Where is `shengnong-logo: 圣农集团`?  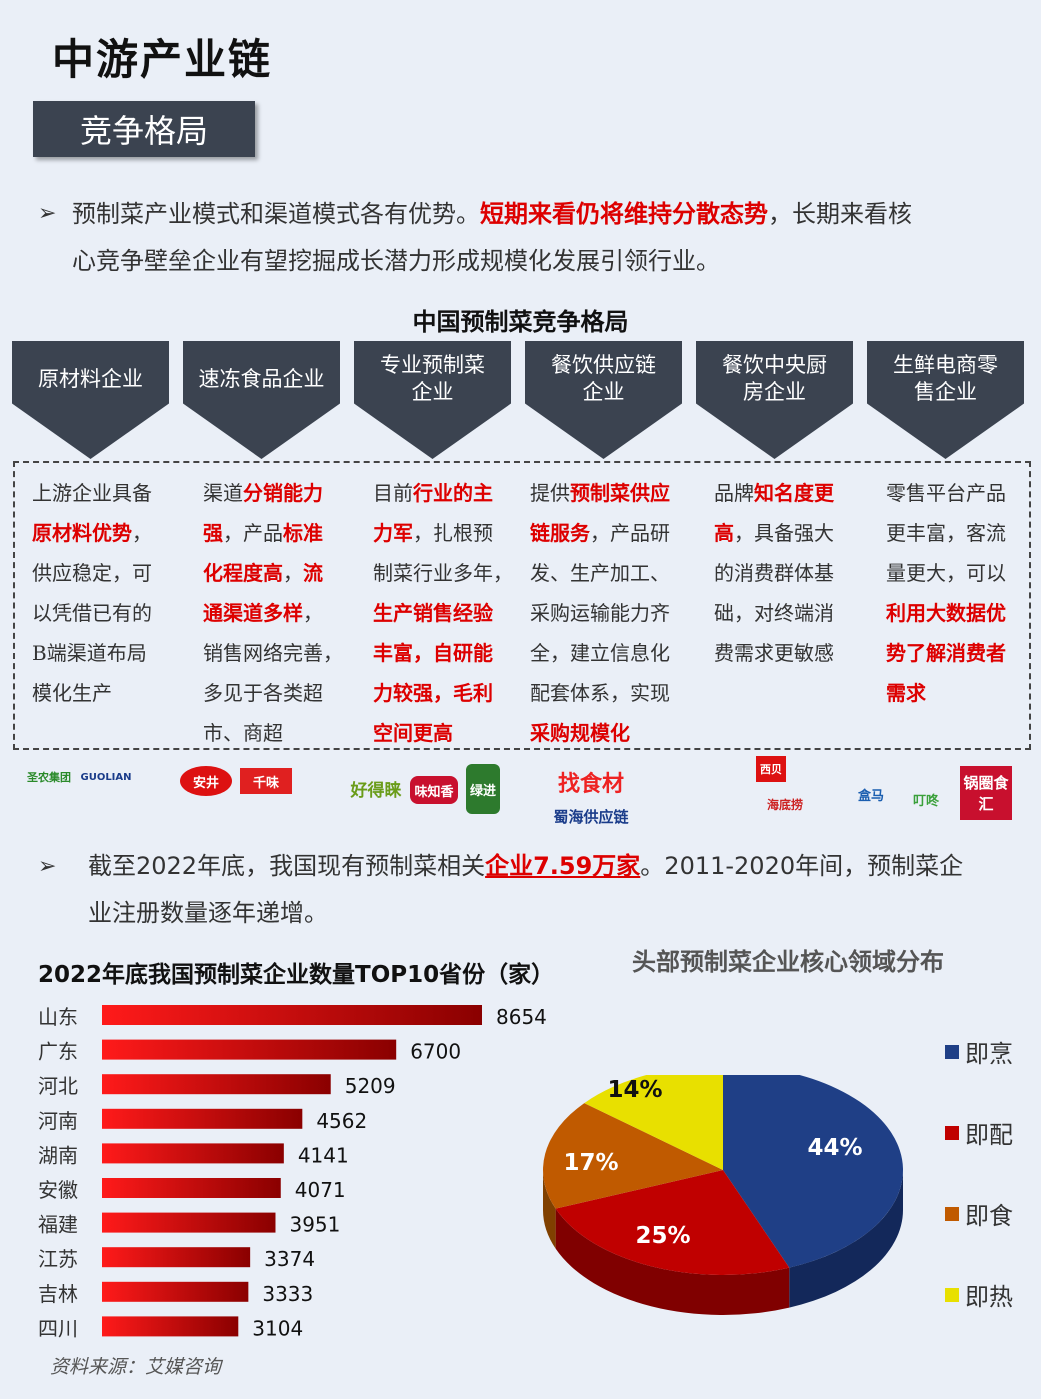
shengnong-logo: 圣农集团 is located at coordinates (49, 777).